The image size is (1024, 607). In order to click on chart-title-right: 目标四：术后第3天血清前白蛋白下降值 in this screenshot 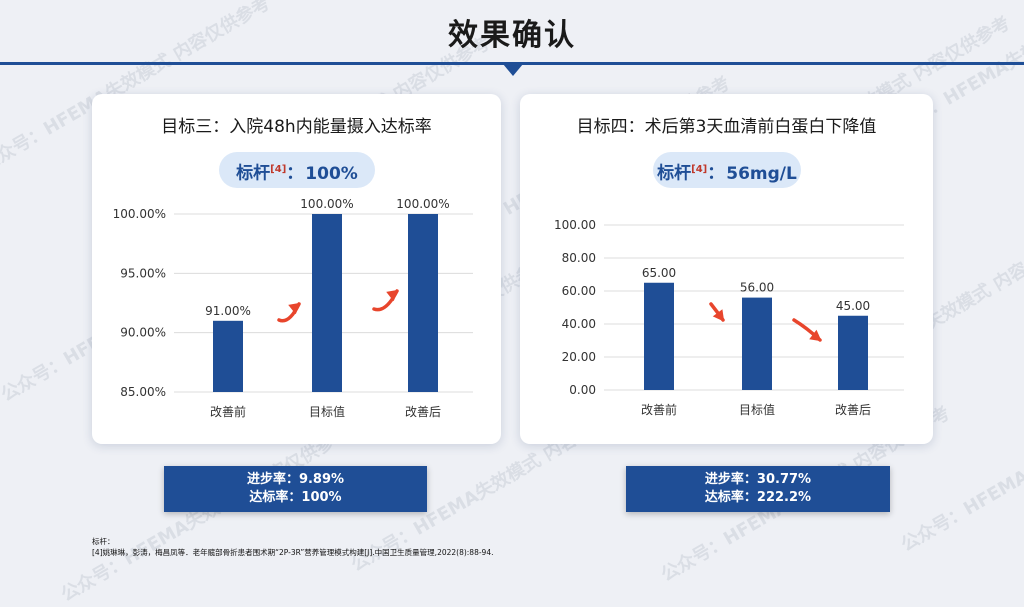, I will do `click(726, 127)`.